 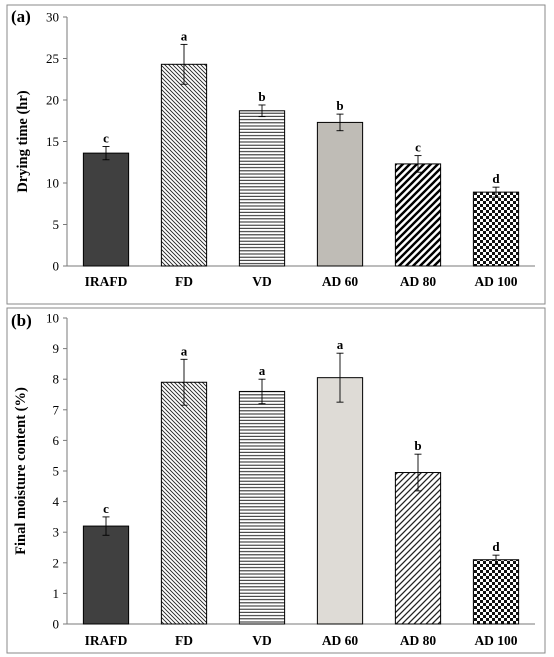 What do you see at coordinates (23, 141) in the screenshot?
I see `y-axis-label: Drying time (hr)` at bounding box center [23, 141].